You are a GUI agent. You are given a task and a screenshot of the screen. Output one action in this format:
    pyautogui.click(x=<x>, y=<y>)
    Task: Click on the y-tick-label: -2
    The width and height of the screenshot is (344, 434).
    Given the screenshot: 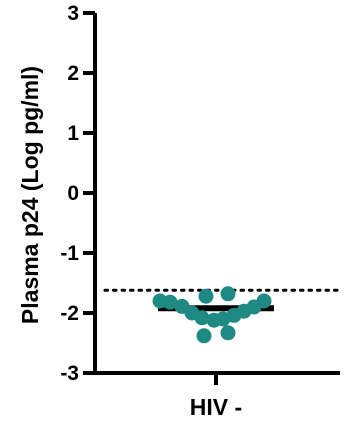 What is the action you would take?
    pyautogui.click(x=69, y=313)
    